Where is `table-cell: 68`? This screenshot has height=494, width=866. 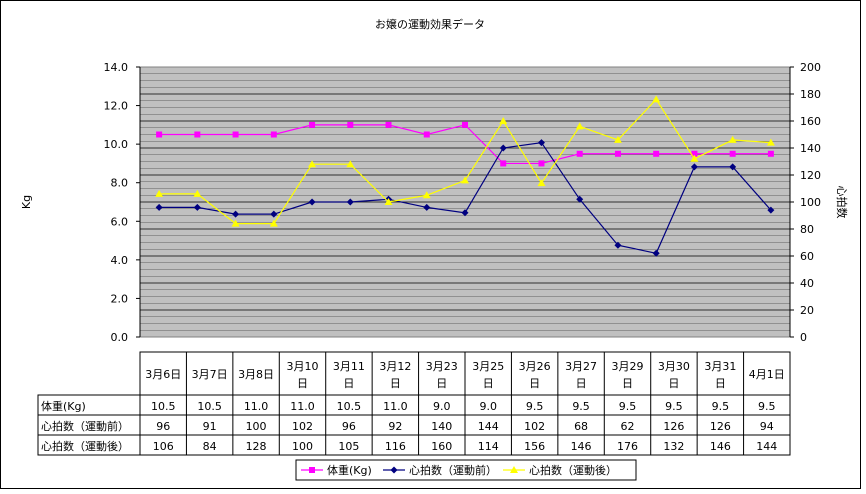 table-cell: 68 is located at coordinates (581, 426).